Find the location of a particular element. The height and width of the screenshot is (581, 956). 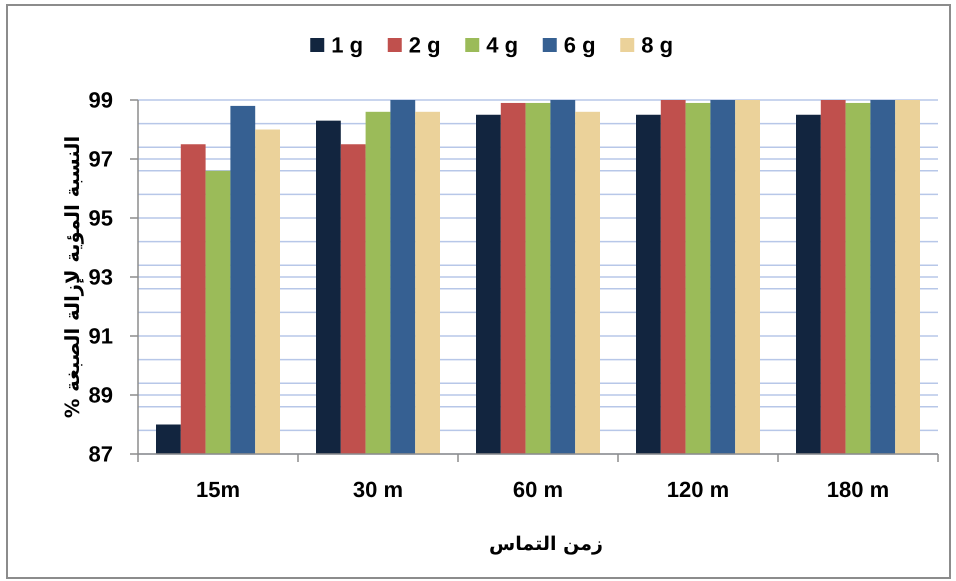

y-tick-label: 91 is located at coordinates (100, 336).